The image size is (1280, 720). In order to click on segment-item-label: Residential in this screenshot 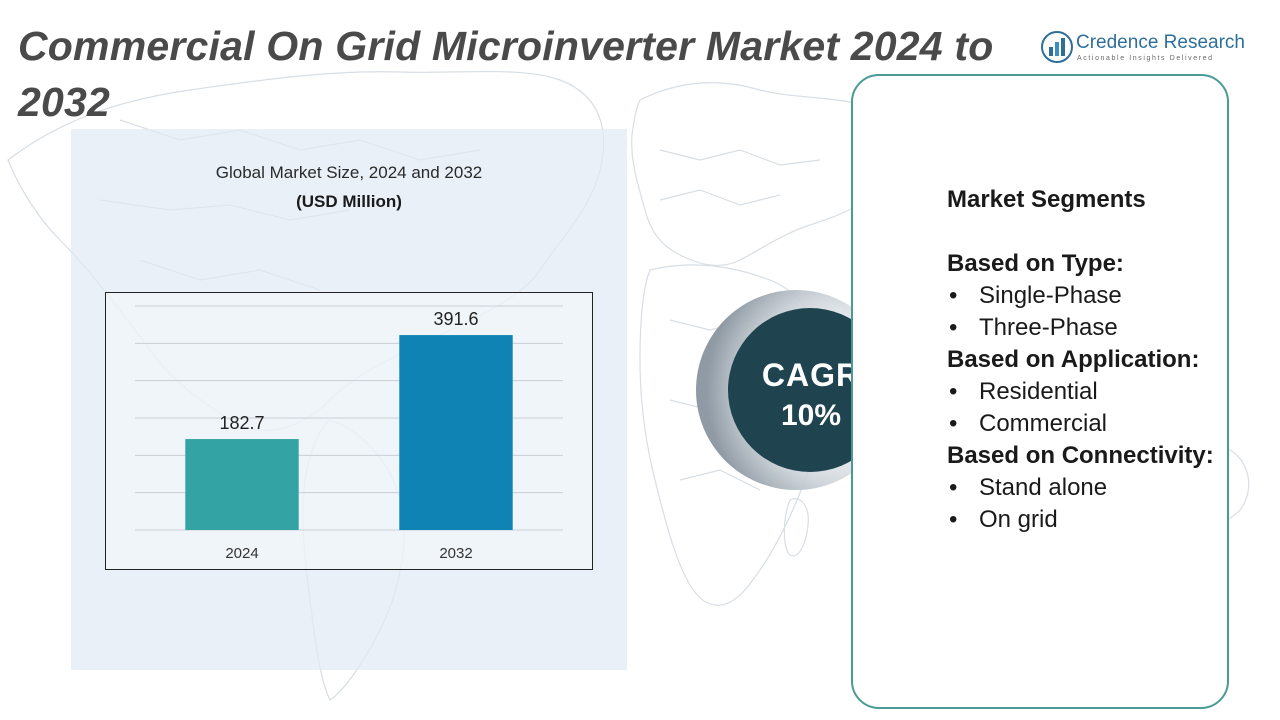, I will do `click(1038, 391)`.